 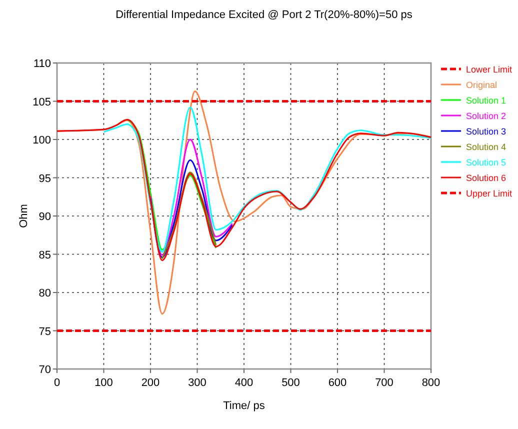 I want to click on x-tick-label: 800, so click(x=431, y=383).